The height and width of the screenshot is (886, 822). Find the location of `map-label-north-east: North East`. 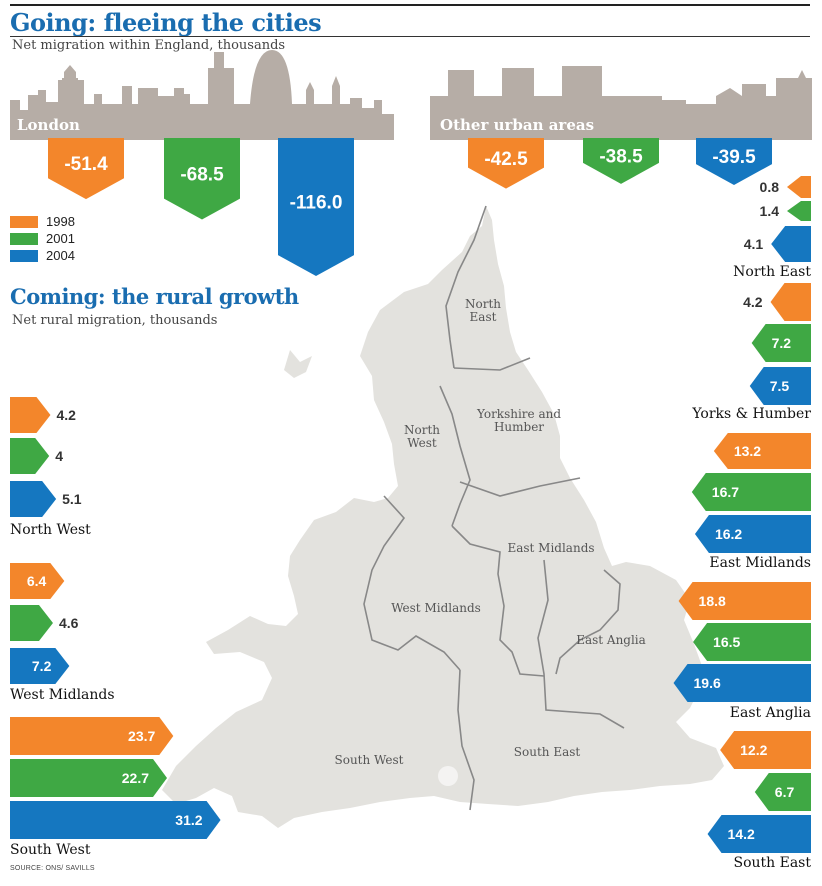

map-label-north-east: North East is located at coordinates (482, 310).